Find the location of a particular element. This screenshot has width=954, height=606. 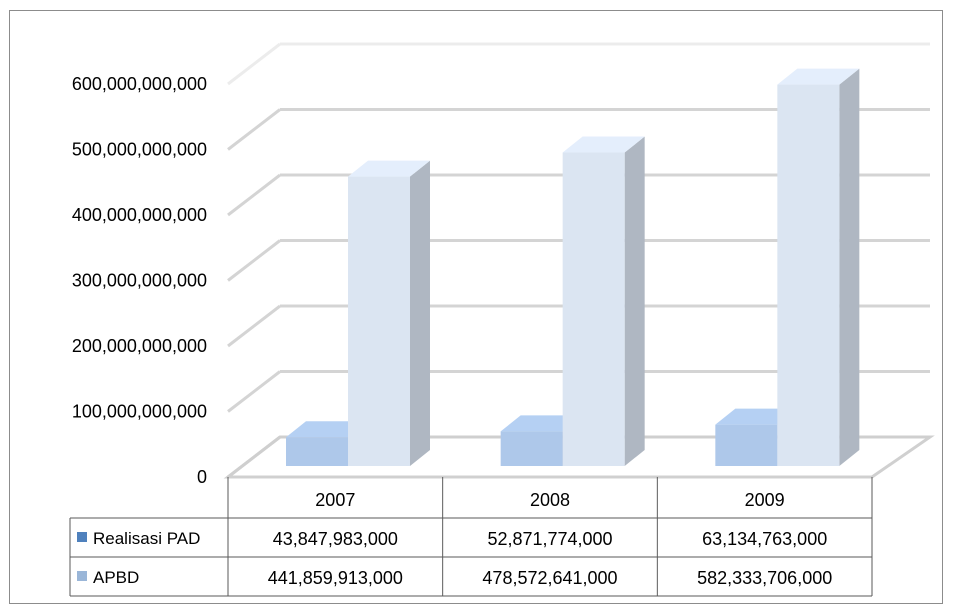

y-tick-label: 300,000,000,000 is located at coordinates (139, 281).